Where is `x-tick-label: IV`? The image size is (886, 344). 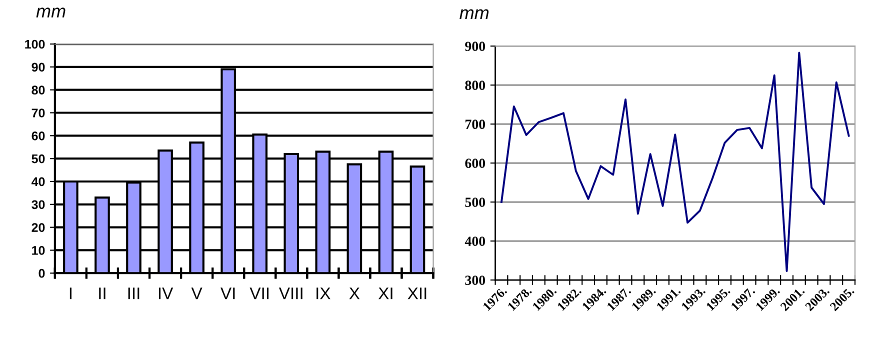
x-tick-label: IV is located at coordinates (166, 294).